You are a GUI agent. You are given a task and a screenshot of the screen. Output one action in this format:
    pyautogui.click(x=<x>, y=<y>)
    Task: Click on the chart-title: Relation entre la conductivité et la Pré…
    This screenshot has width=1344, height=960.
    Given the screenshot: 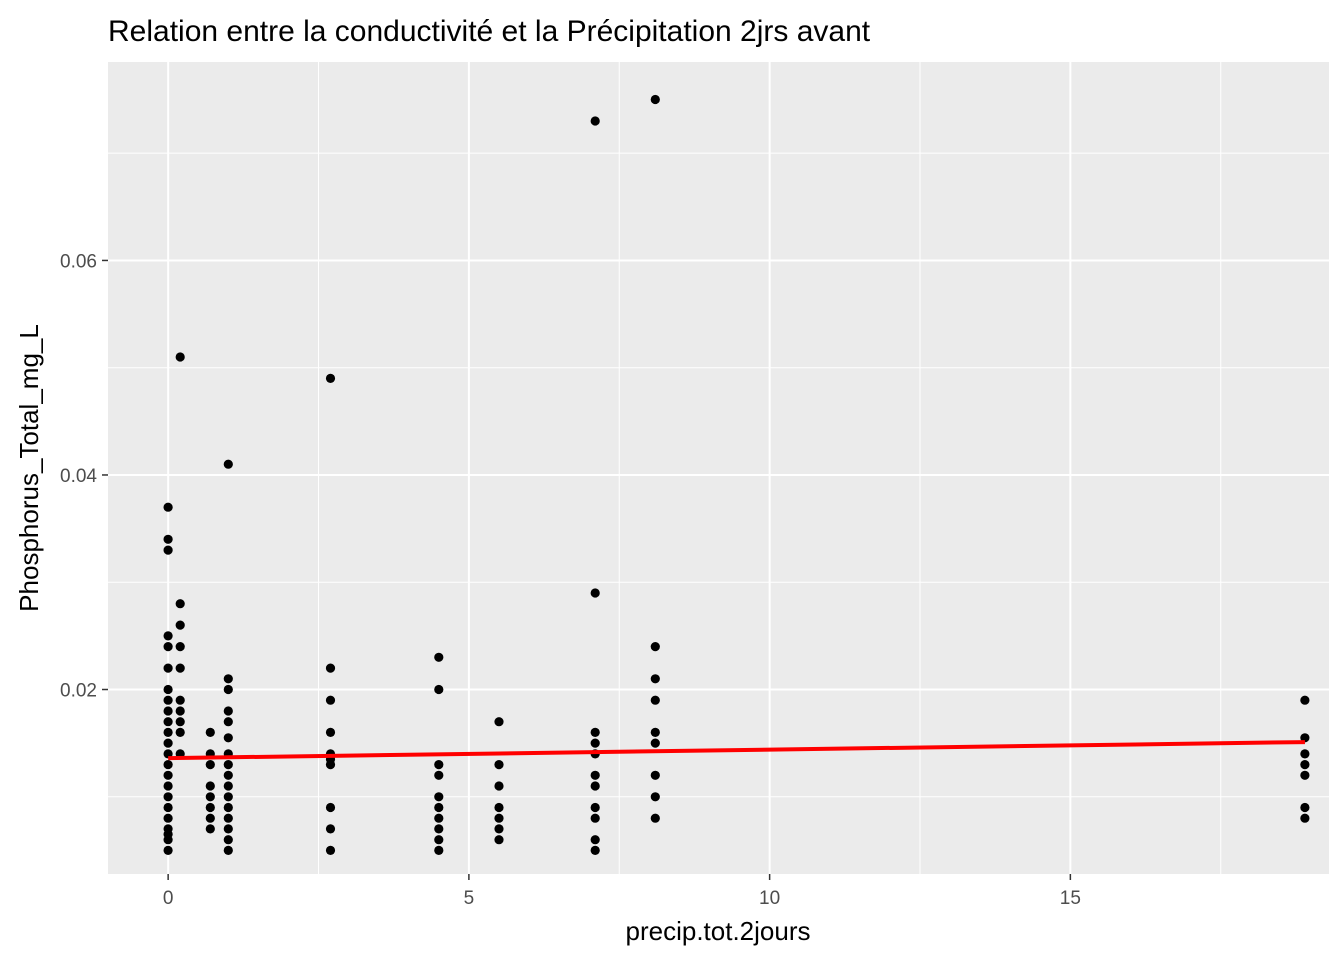 What is the action you would take?
    pyautogui.click(x=489, y=31)
    